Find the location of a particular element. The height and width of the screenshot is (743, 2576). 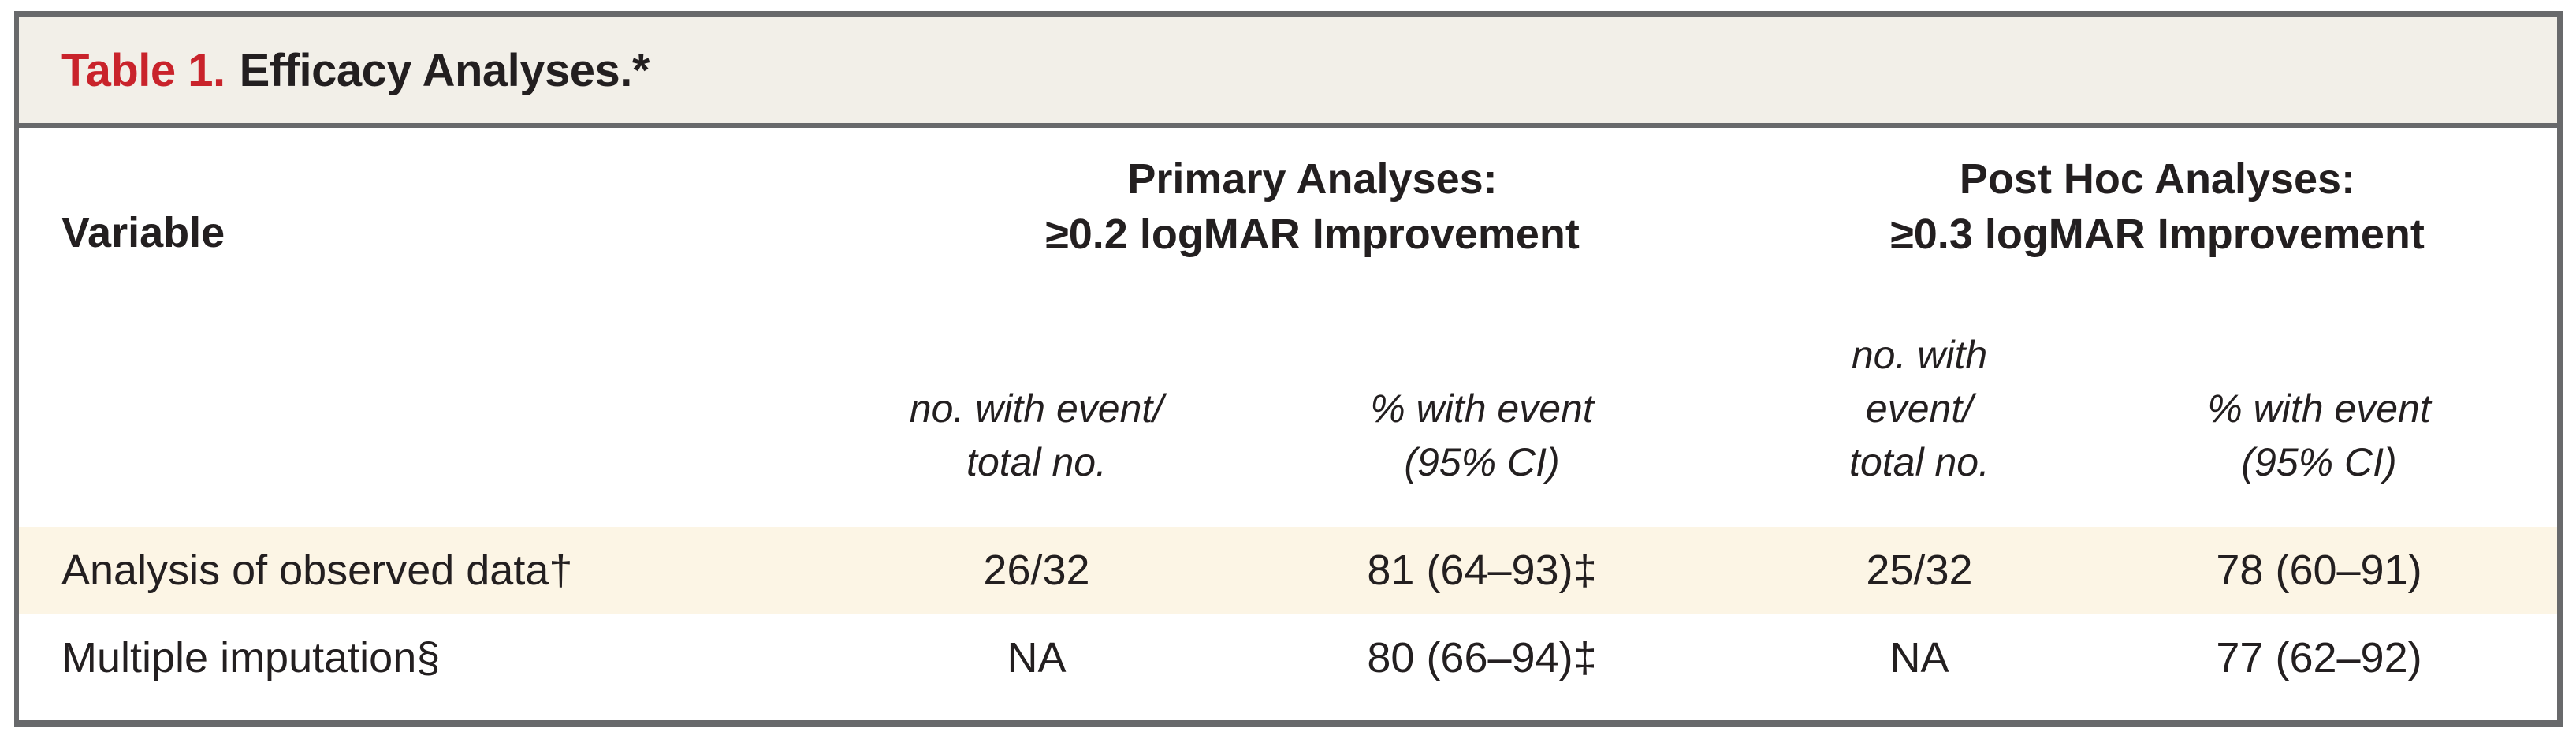

subheader-posthoc-no-with-event: no. with event/ total no. is located at coordinates (1919, 427).